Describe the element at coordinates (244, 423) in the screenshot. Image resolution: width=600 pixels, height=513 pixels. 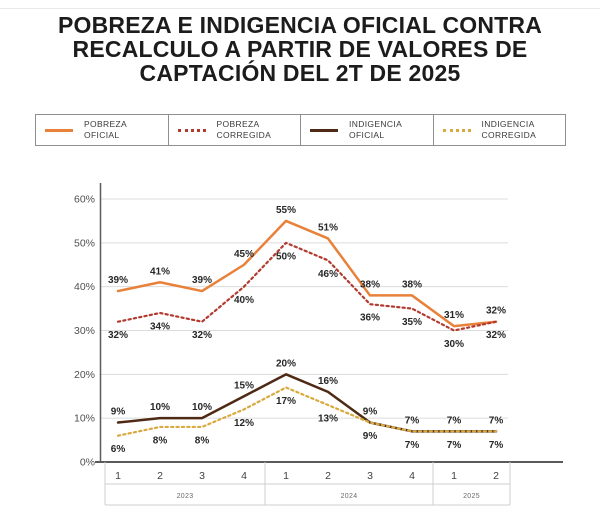
I see `data-label: 12%` at that location.